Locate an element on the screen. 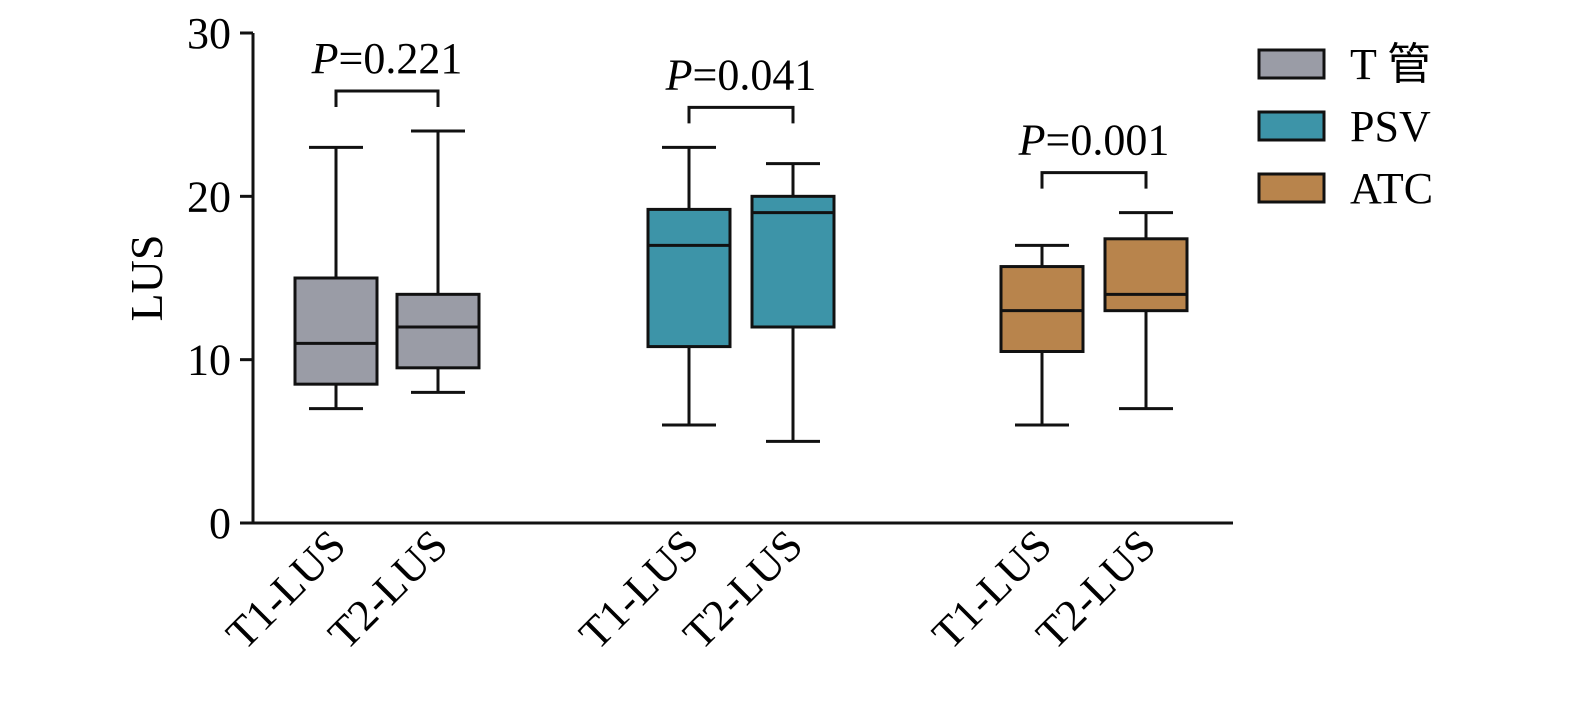  y-axis-label: LUS is located at coordinates (146, 278).